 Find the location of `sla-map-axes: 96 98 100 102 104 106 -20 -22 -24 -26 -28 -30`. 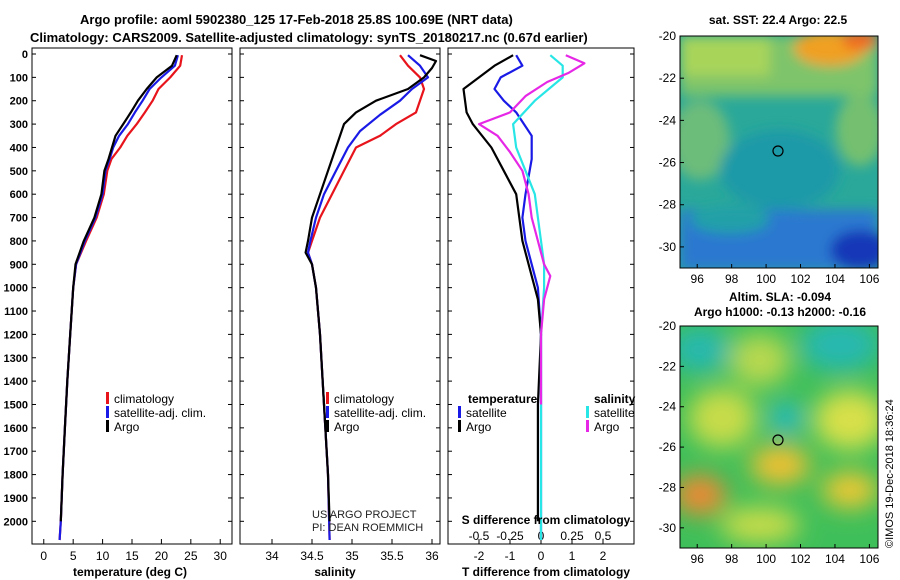

sla-map-axes: 96 98 100 102 104 106 -20 -22 -24 -26 -28 -30 is located at coordinates (769, 442).